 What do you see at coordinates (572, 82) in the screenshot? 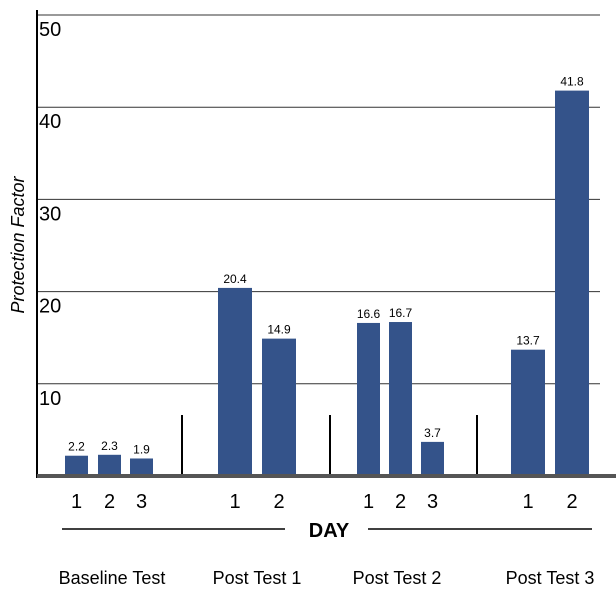
I see `data-label: 41.8` at bounding box center [572, 82].